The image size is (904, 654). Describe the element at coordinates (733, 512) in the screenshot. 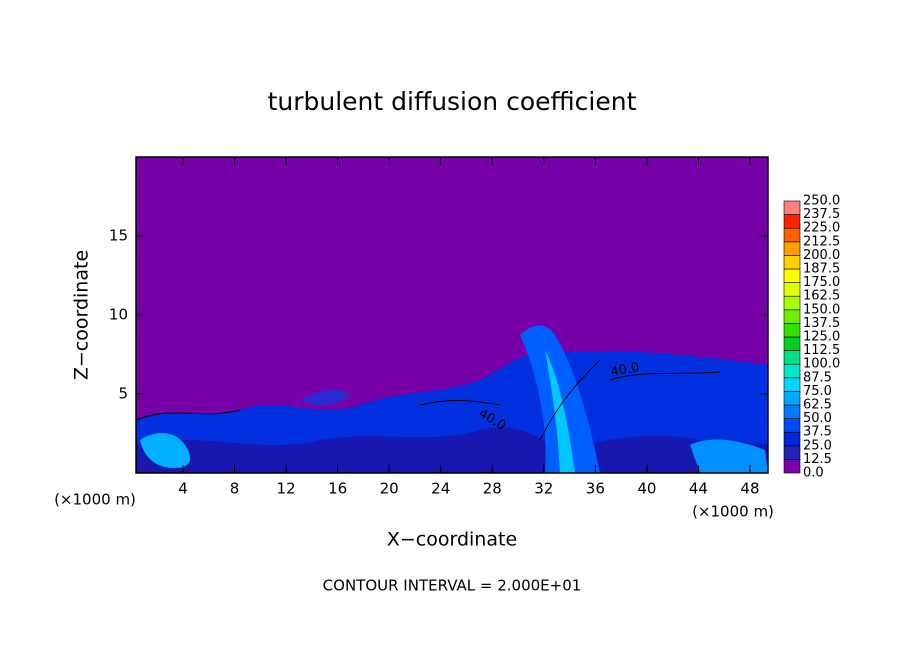

I see `x-unit-label: (×1000 m)` at that location.